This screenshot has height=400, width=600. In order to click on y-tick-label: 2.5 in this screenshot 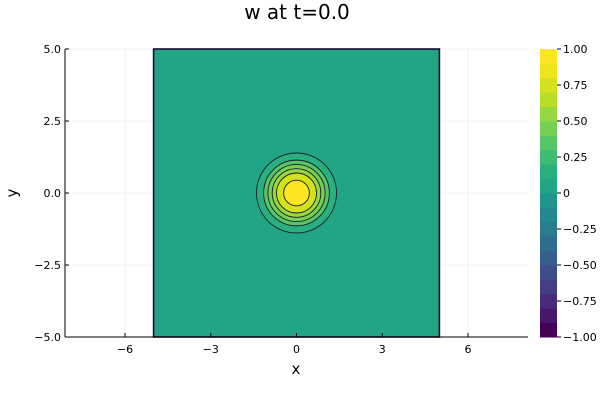, I will do `click(53, 121)`.